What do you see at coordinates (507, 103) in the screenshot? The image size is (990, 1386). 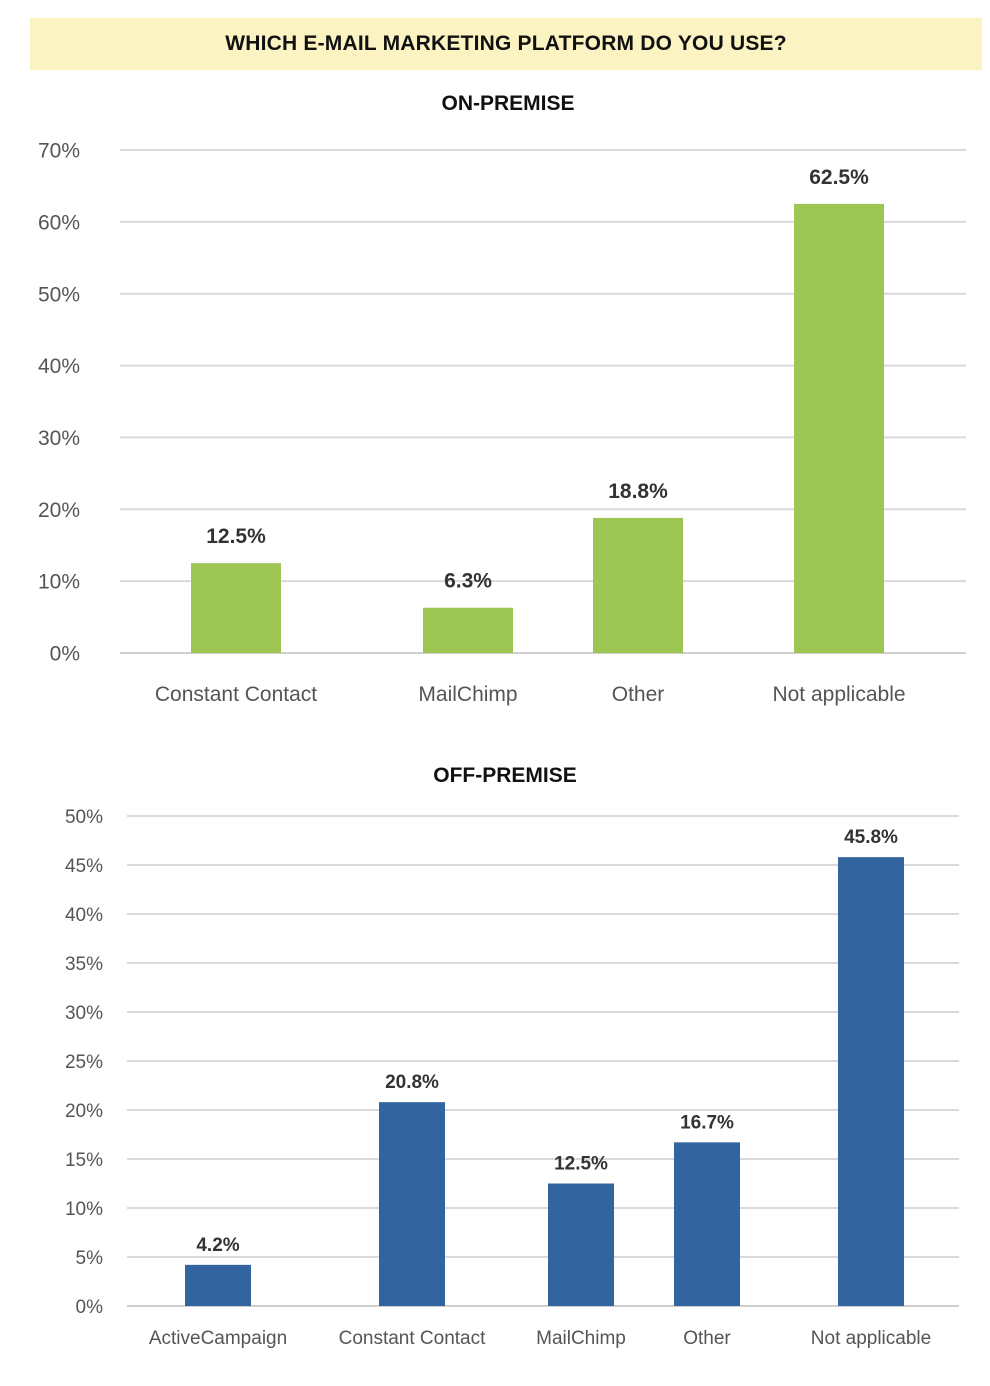 I see `chart-subtitle: ON-PREMISE` at bounding box center [507, 103].